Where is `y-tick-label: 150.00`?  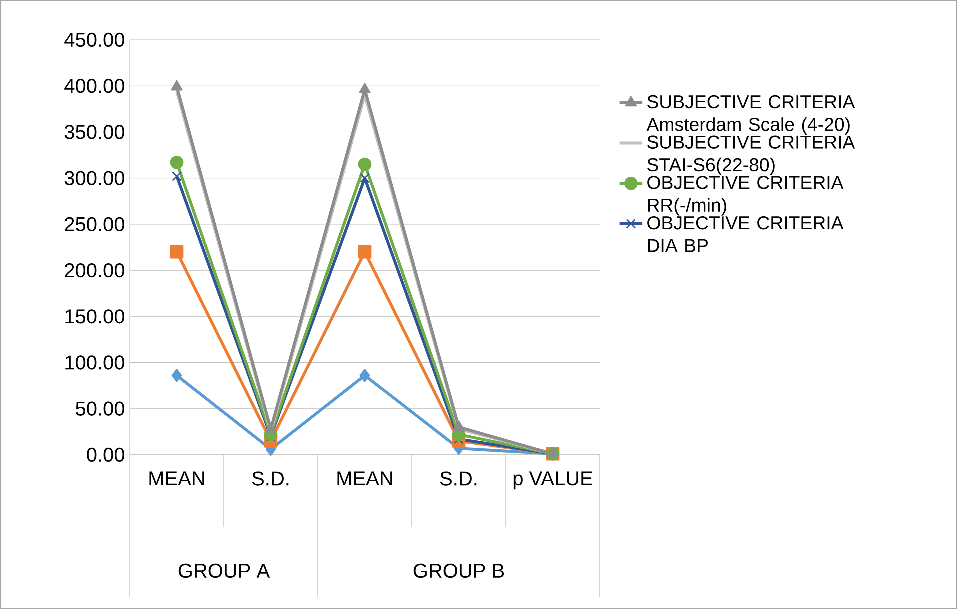 y-tick-label: 150.00 is located at coordinates (95, 317).